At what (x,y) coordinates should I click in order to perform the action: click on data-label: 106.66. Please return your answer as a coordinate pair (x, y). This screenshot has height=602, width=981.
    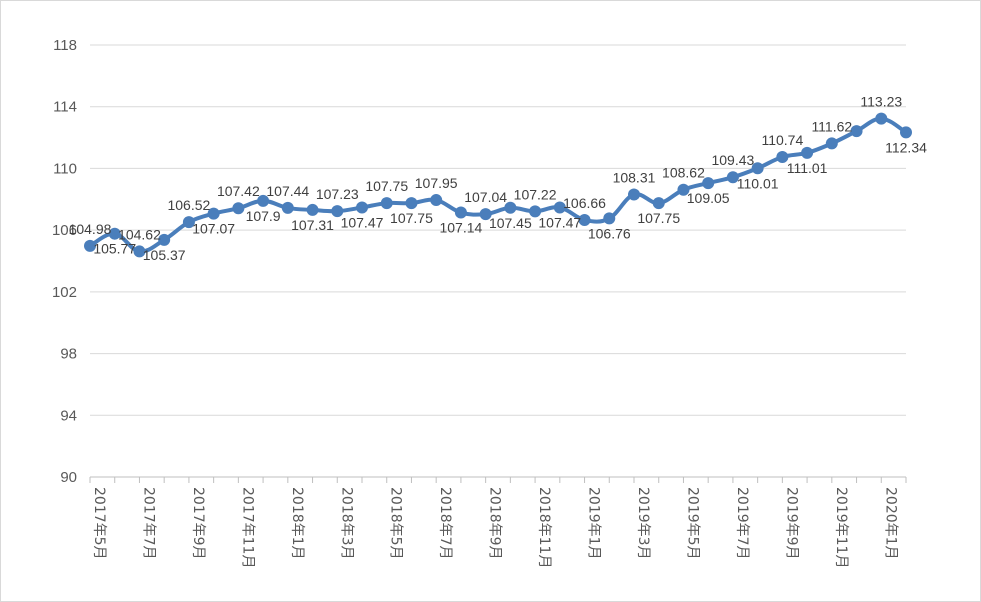
    Looking at the image, I should click on (584, 203).